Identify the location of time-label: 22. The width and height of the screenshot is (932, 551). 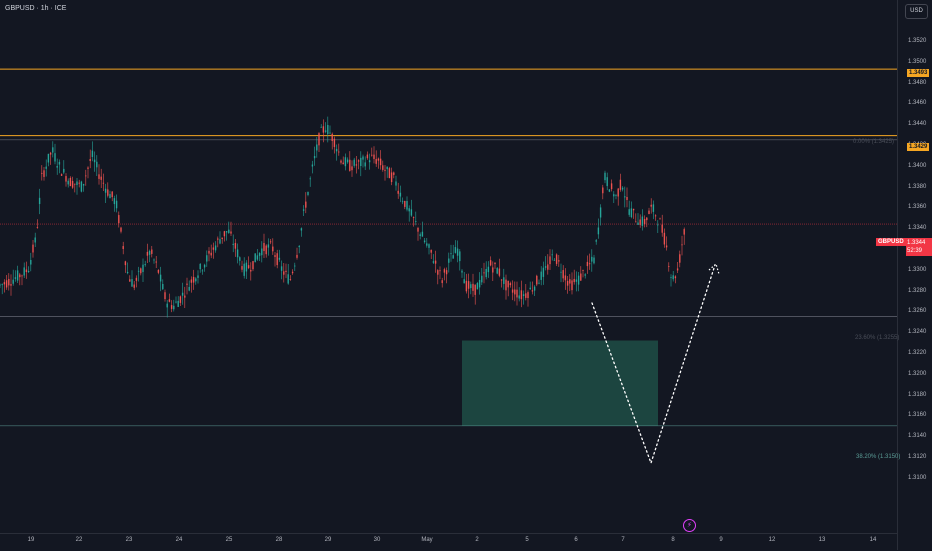
(79, 540).